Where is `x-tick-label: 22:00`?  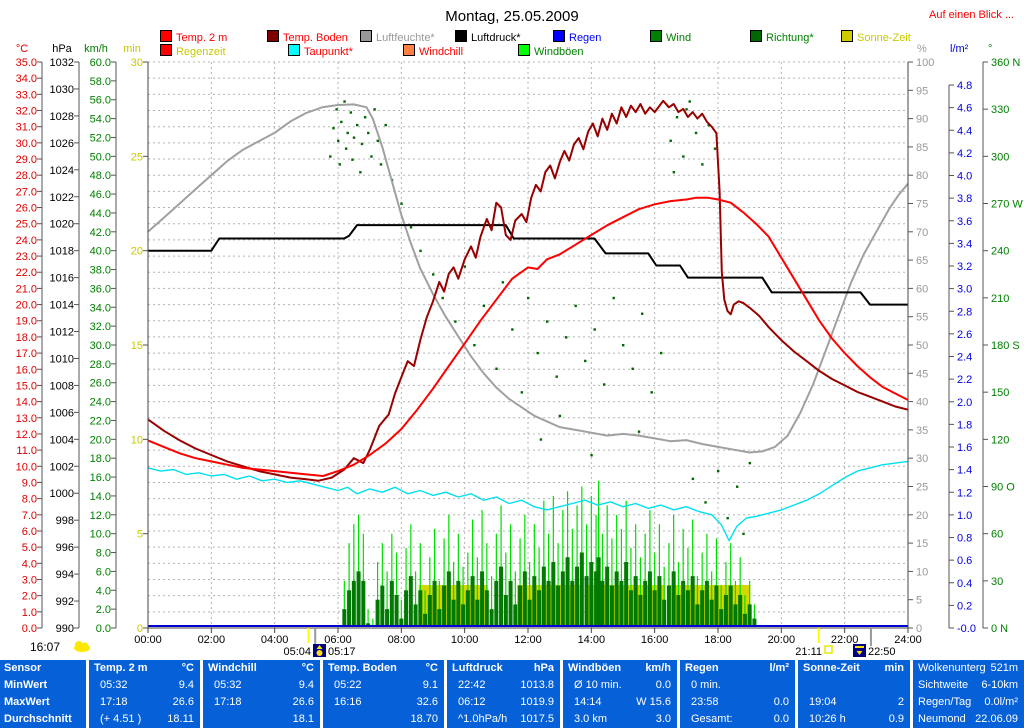 x-tick-label: 22:00 is located at coordinates (845, 640).